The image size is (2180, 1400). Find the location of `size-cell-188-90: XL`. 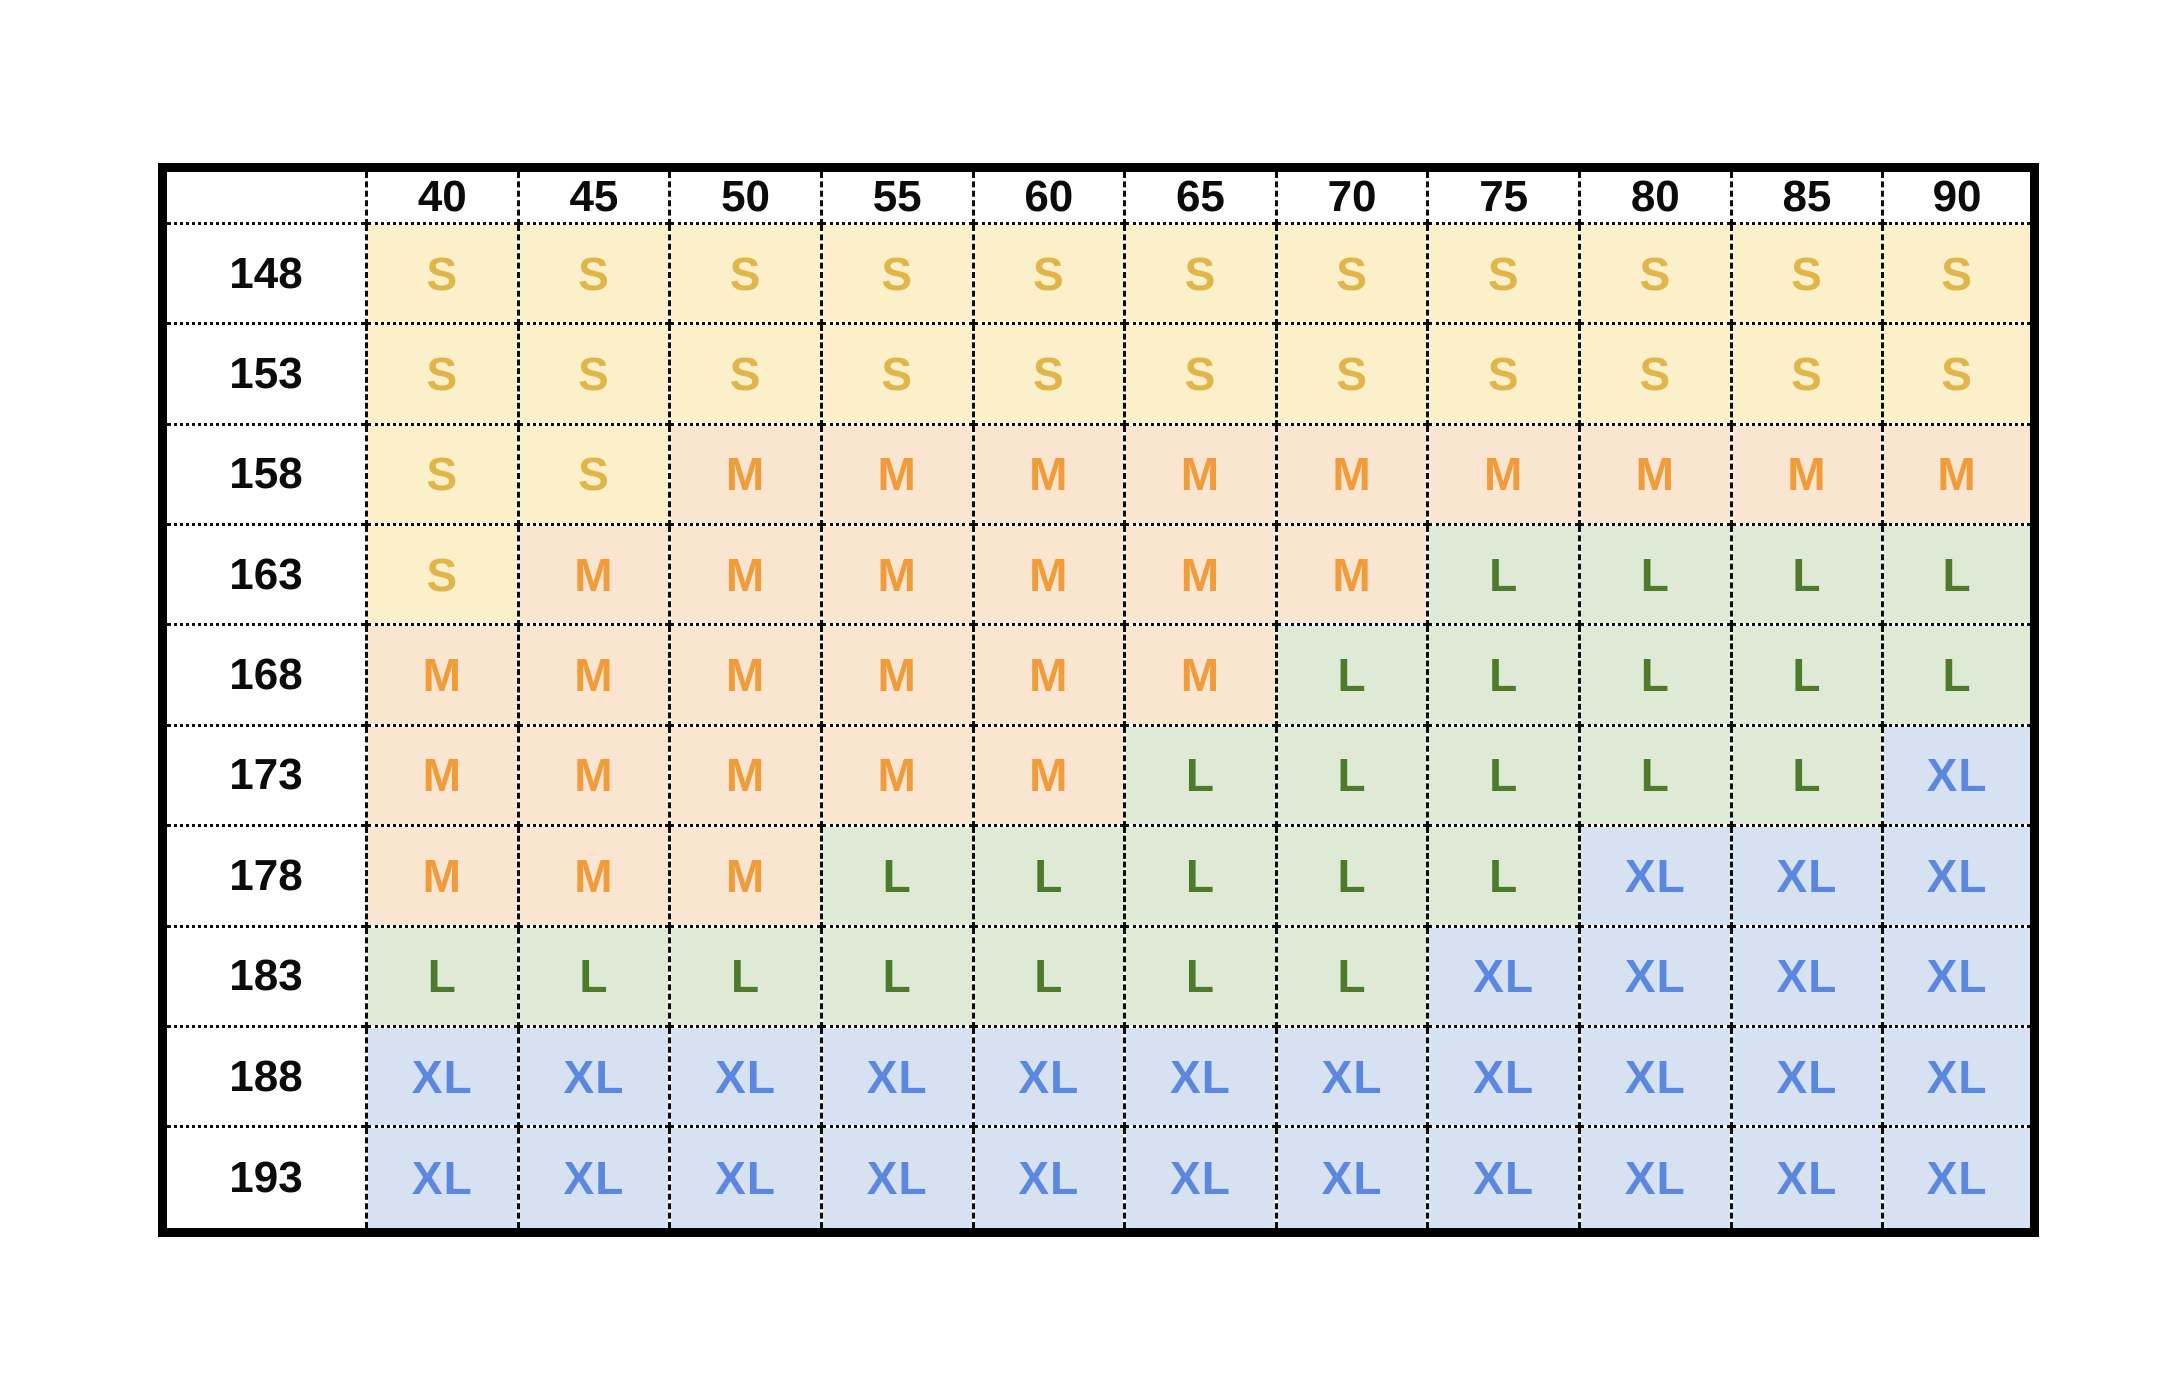

size-cell-188-90: XL is located at coordinates (1958, 1075).